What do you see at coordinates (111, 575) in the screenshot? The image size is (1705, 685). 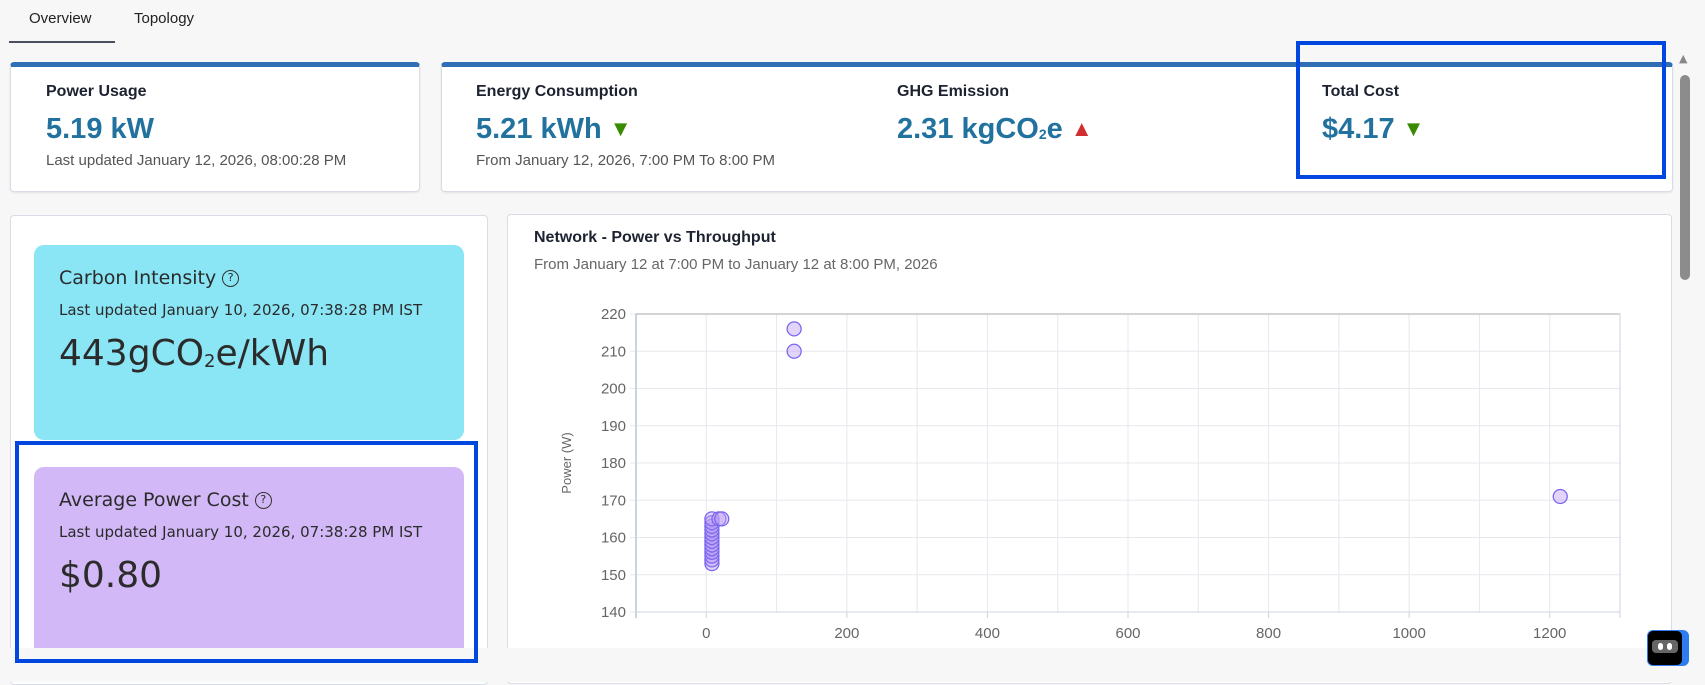 I see `tile-value: $0.80` at bounding box center [111, 575].